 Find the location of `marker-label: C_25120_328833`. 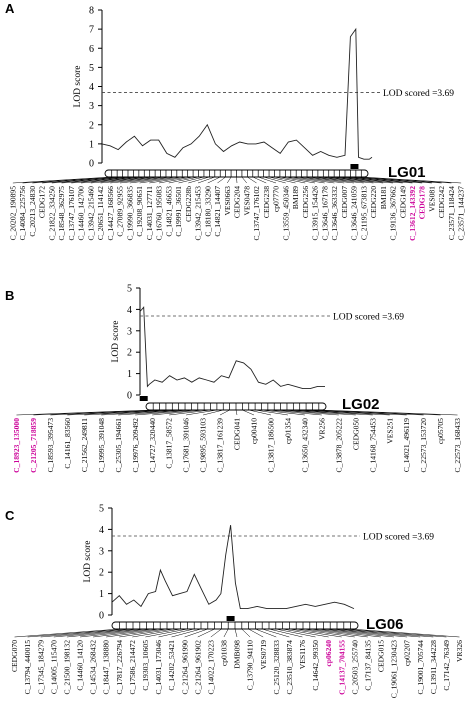

marker-label: C_25120_328833 is located at coordinates (276, 667).